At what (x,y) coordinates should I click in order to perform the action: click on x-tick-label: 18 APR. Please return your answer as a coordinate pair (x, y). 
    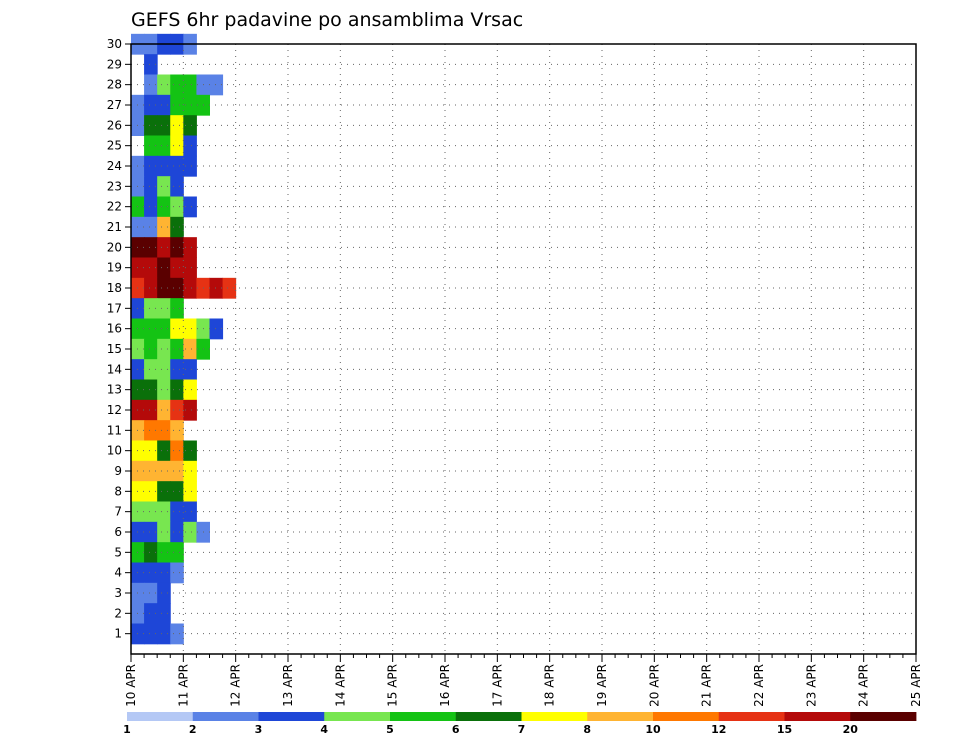
    Looking at the image, I should click on (550, 685).